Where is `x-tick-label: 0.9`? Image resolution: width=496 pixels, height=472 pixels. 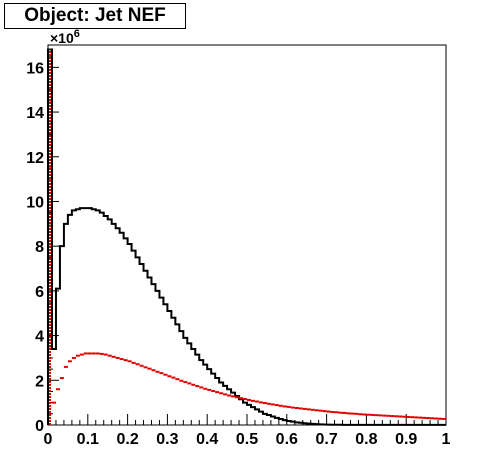 x-tick-label: 0.9 is located at coordinates (406, 439).